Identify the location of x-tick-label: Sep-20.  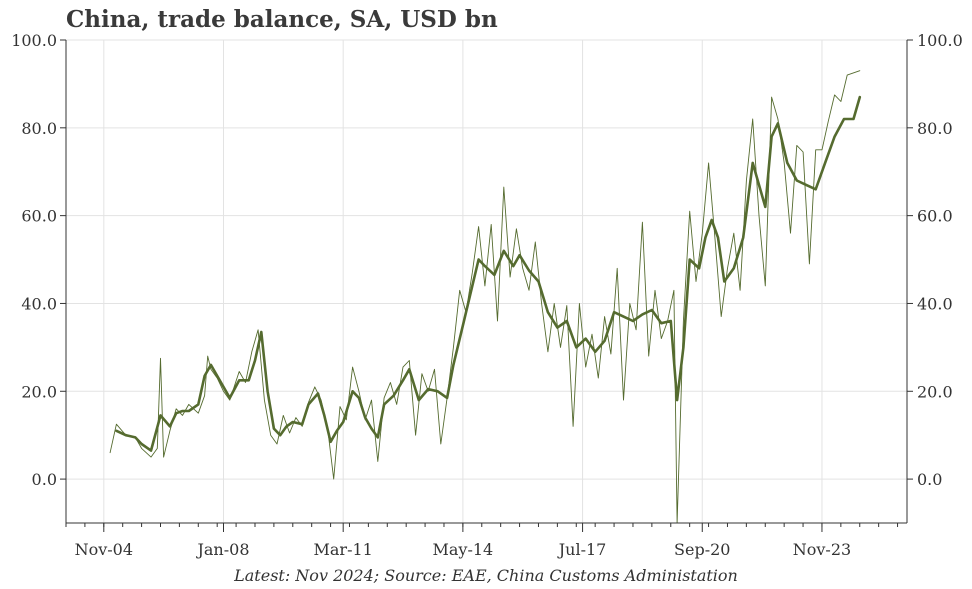
(702, 549).